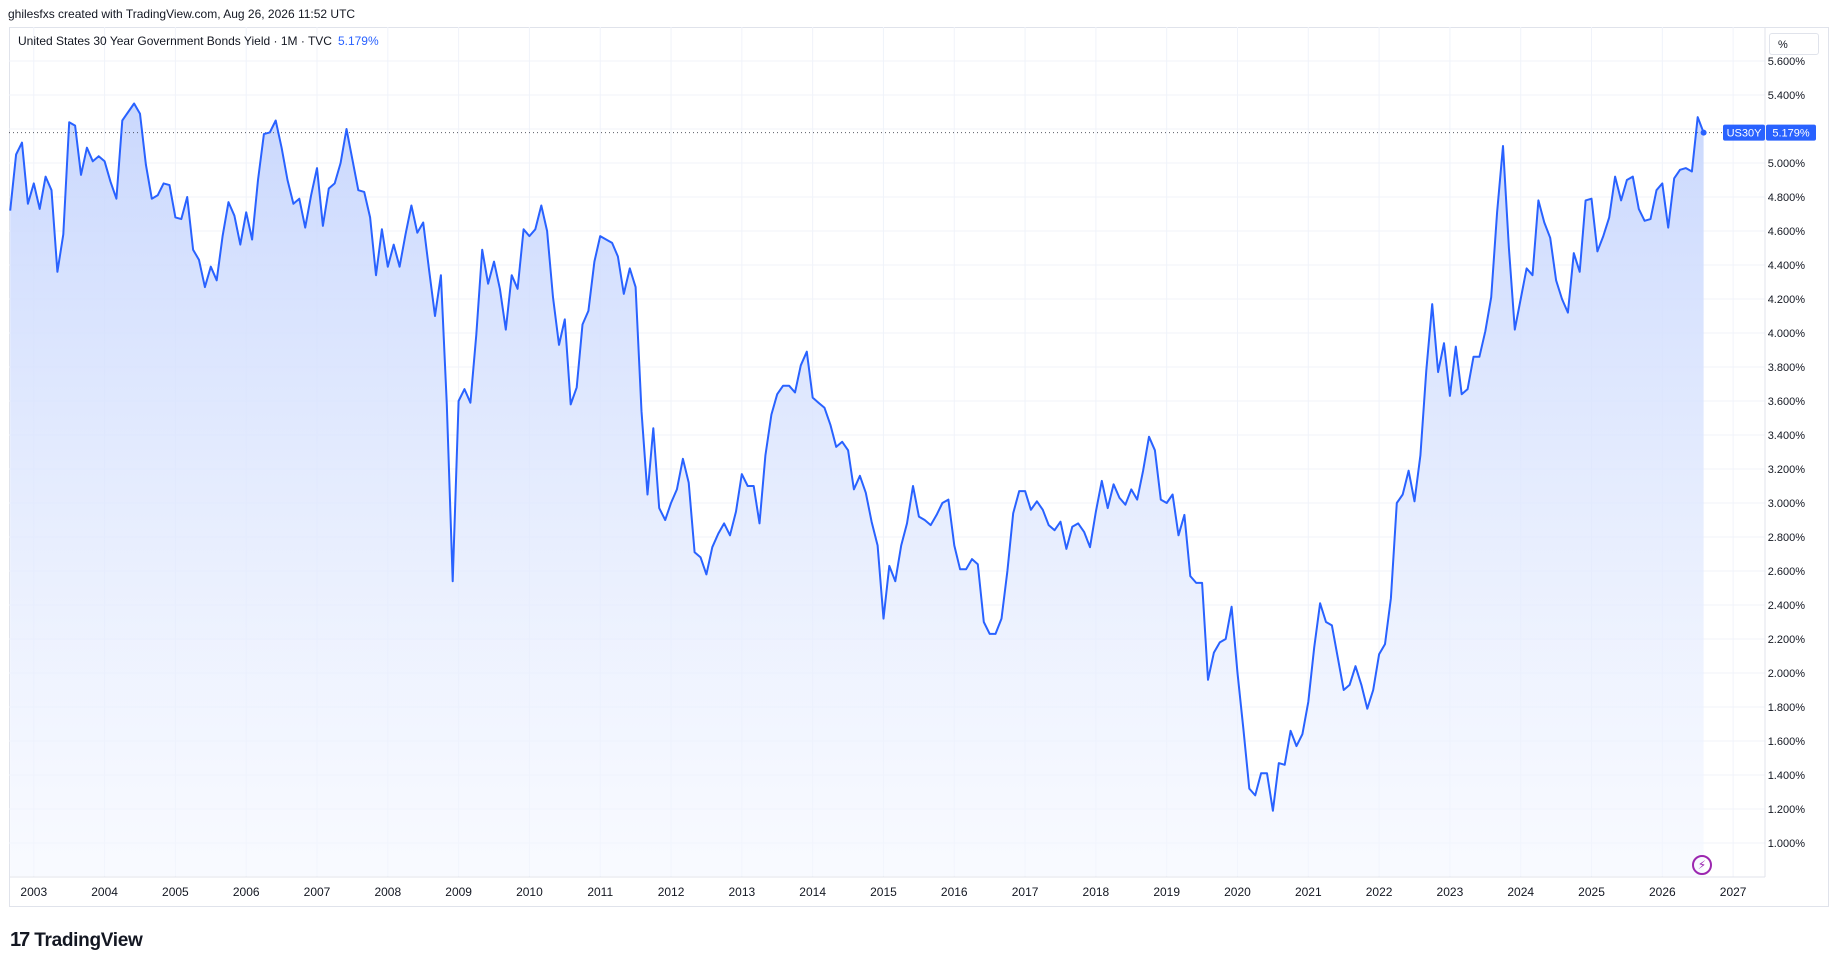 This screenshot has height=965, width=1835. I want to click on y-tick-label: 4.000%, so click(1787, 334).